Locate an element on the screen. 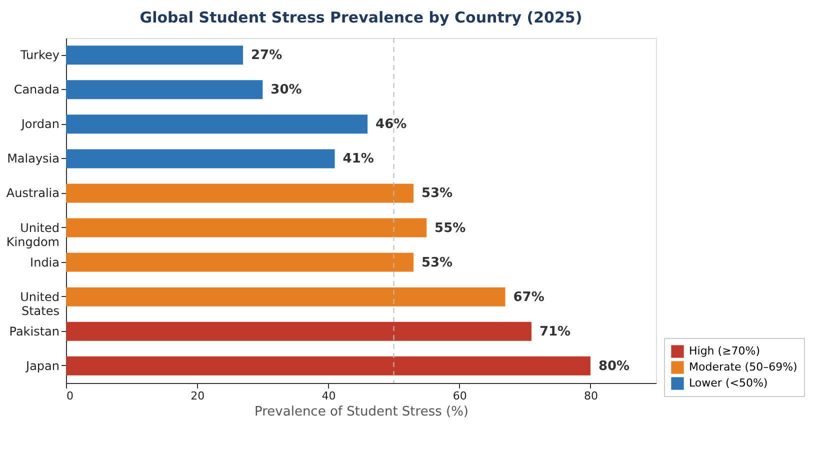 The height and width of the screenshot is (452, 821). y-tick-label: Malaysia is located at coordinates (33, 159).